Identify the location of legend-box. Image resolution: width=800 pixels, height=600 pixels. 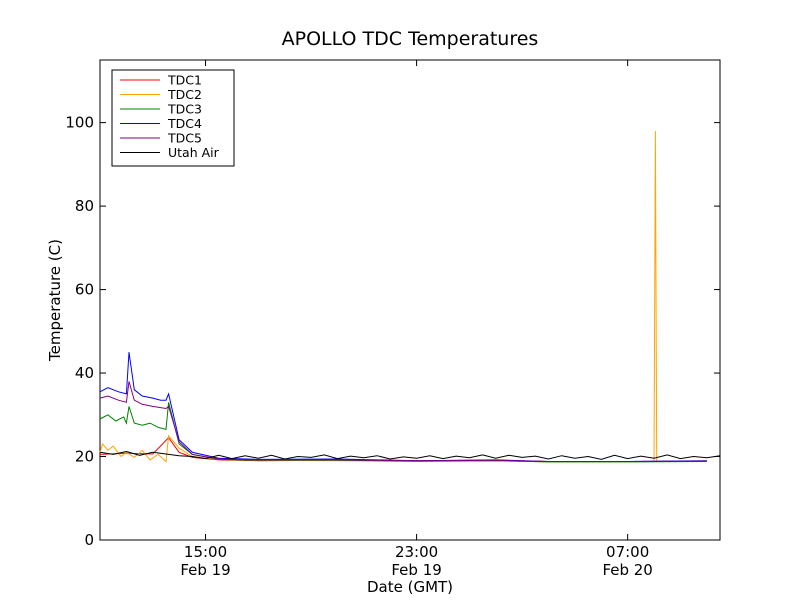
(173, 118).